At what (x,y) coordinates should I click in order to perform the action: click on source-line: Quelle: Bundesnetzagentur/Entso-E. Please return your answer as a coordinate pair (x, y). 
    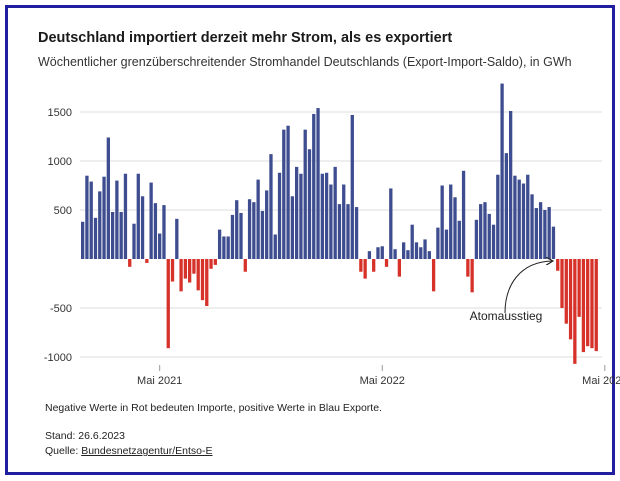
    Looking at the image, I should click on (129, 451).